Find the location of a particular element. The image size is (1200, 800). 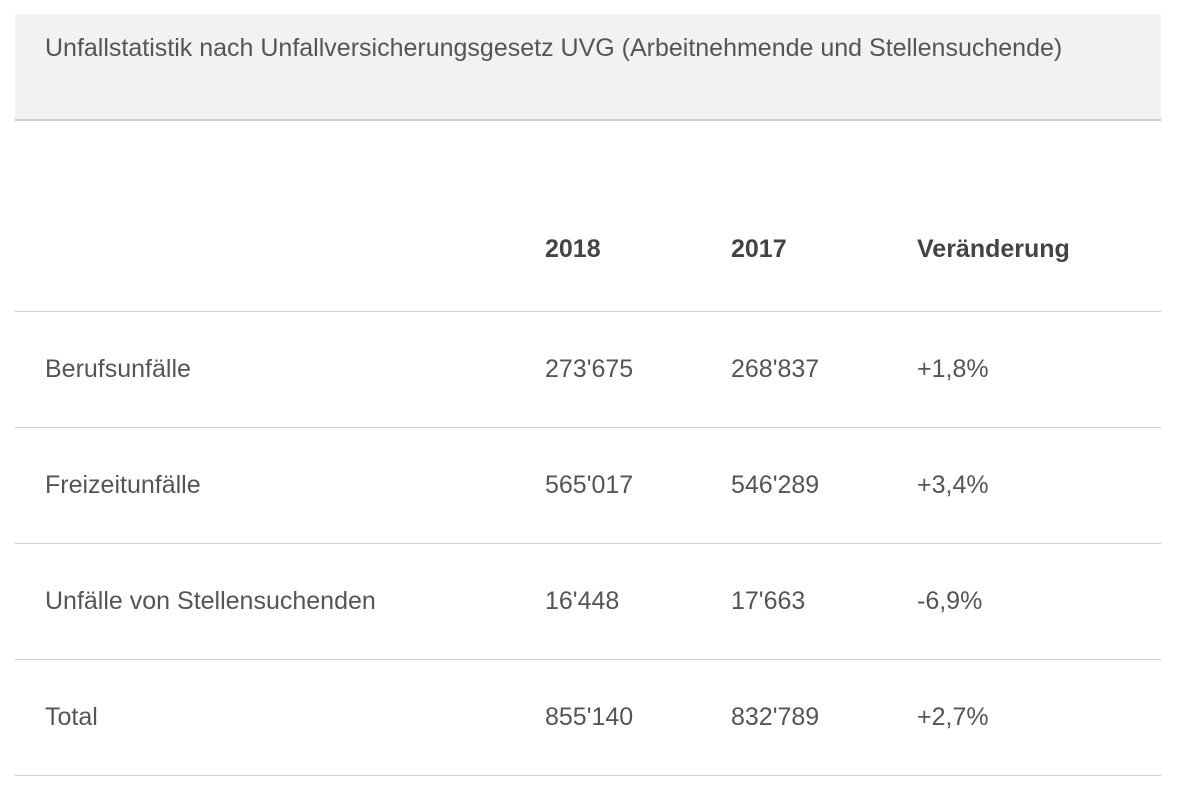

row-label: Unfälle von Stellensuchenden is located at coordinates (279, 601).